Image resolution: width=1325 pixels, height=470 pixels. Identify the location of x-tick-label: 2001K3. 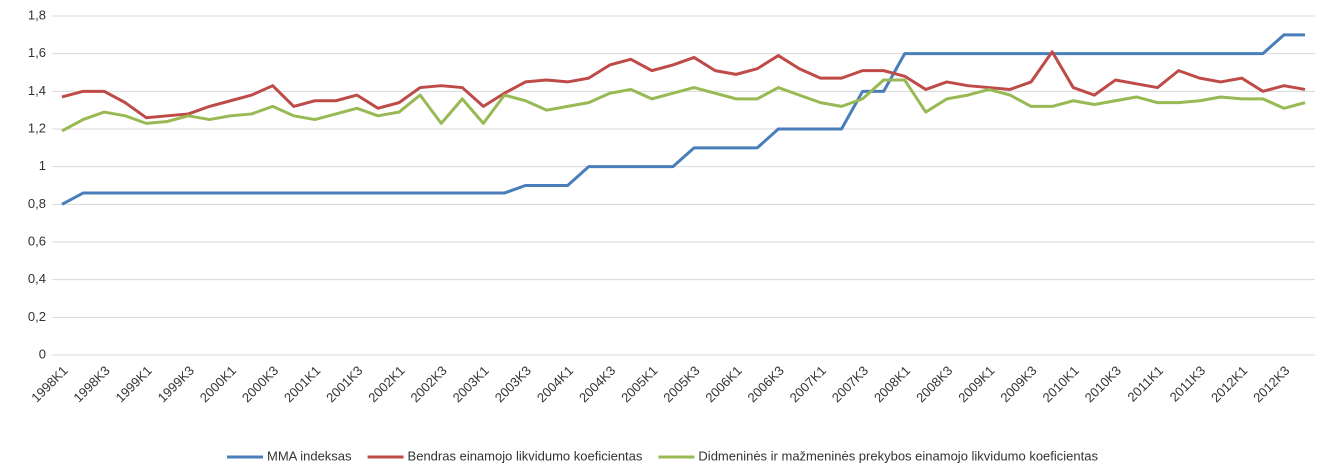
(344, 384).